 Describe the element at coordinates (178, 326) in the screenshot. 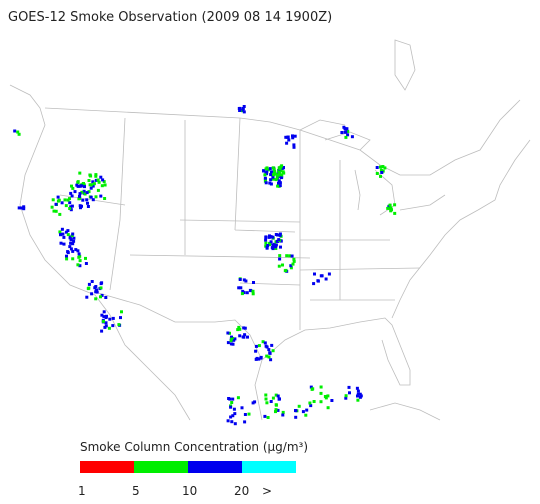

I see `mexico-border` at that location.